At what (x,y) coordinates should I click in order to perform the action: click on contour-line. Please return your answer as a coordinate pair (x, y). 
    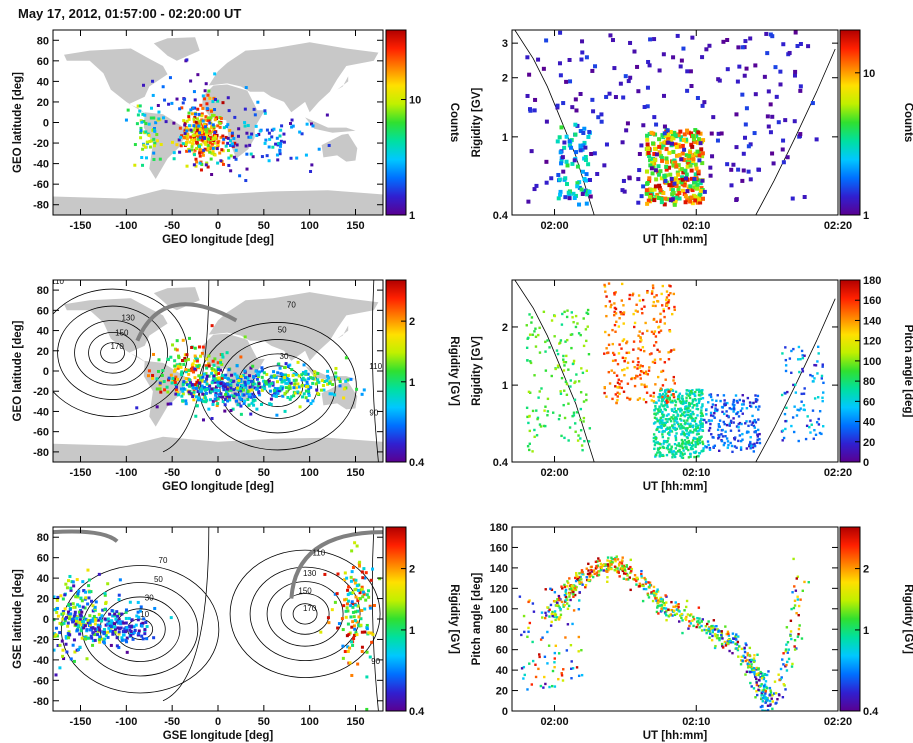
    Looking at the image, I should click on (305, 614).